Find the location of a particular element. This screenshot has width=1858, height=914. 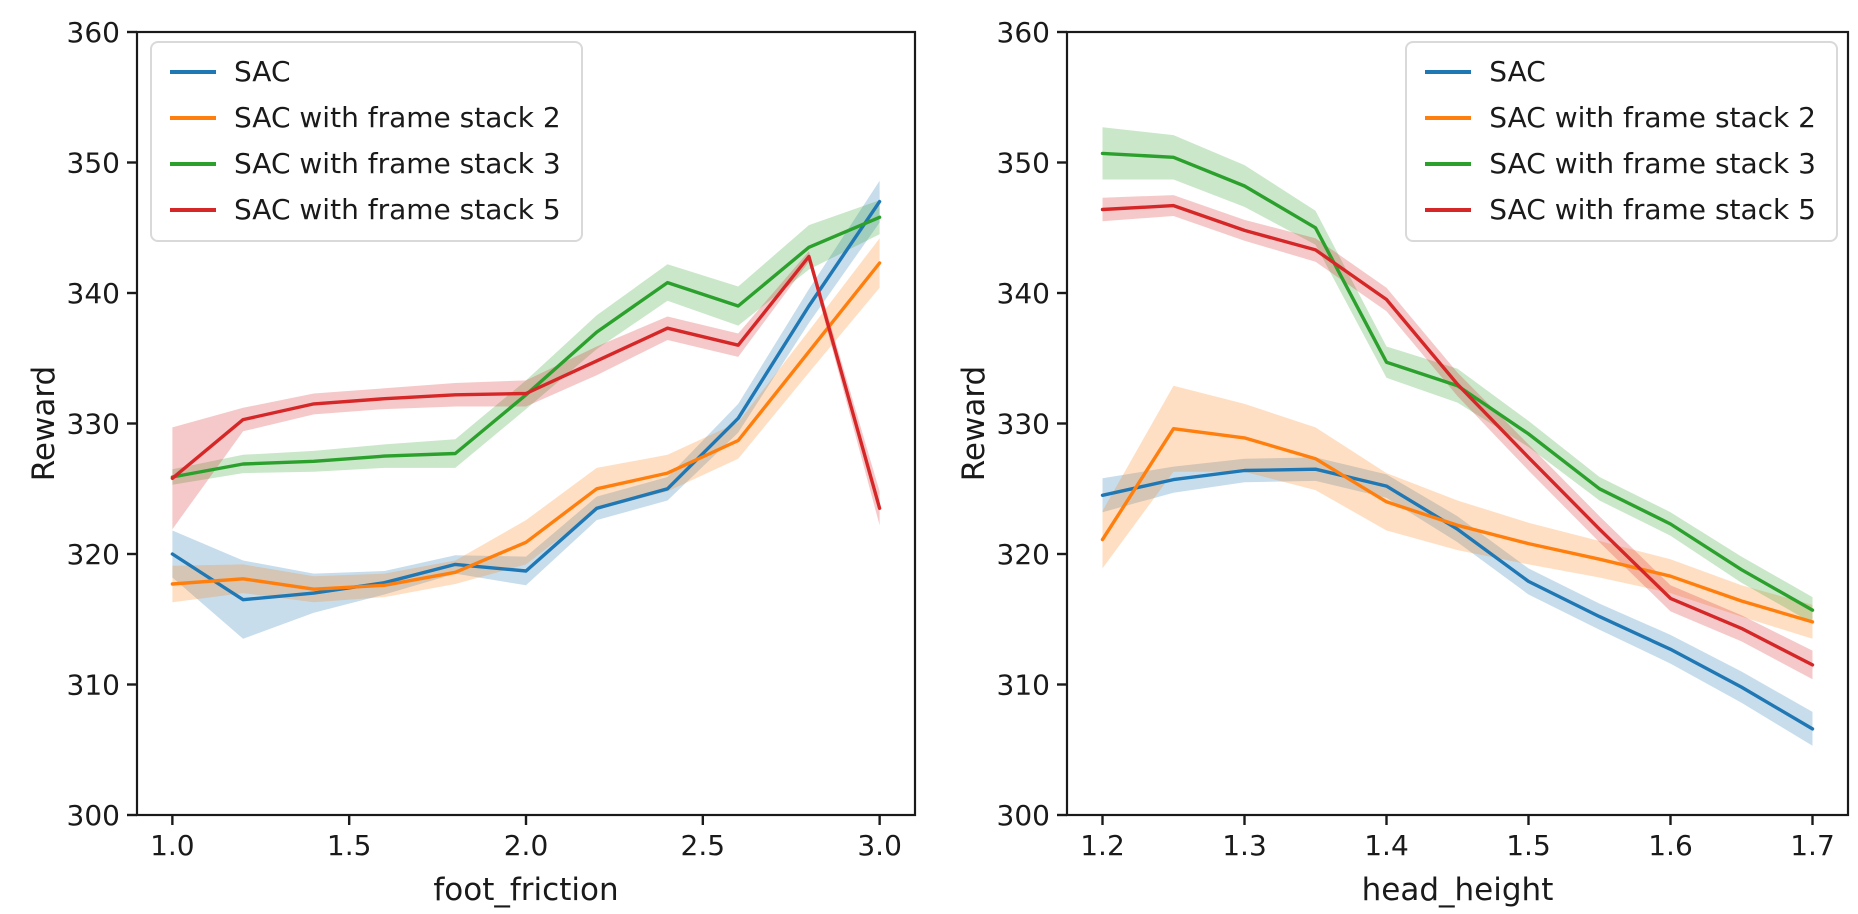

x-tick-label: 3.0 is located at coordinates (879, 845).